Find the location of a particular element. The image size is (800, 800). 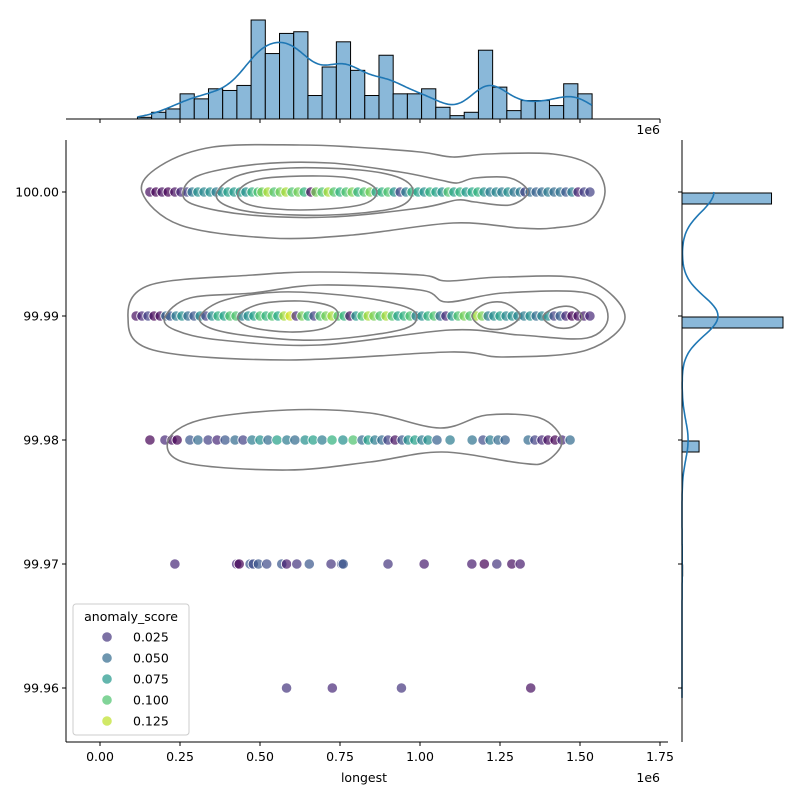

legend-label: 0.025 is located at coordinates (151, 637).